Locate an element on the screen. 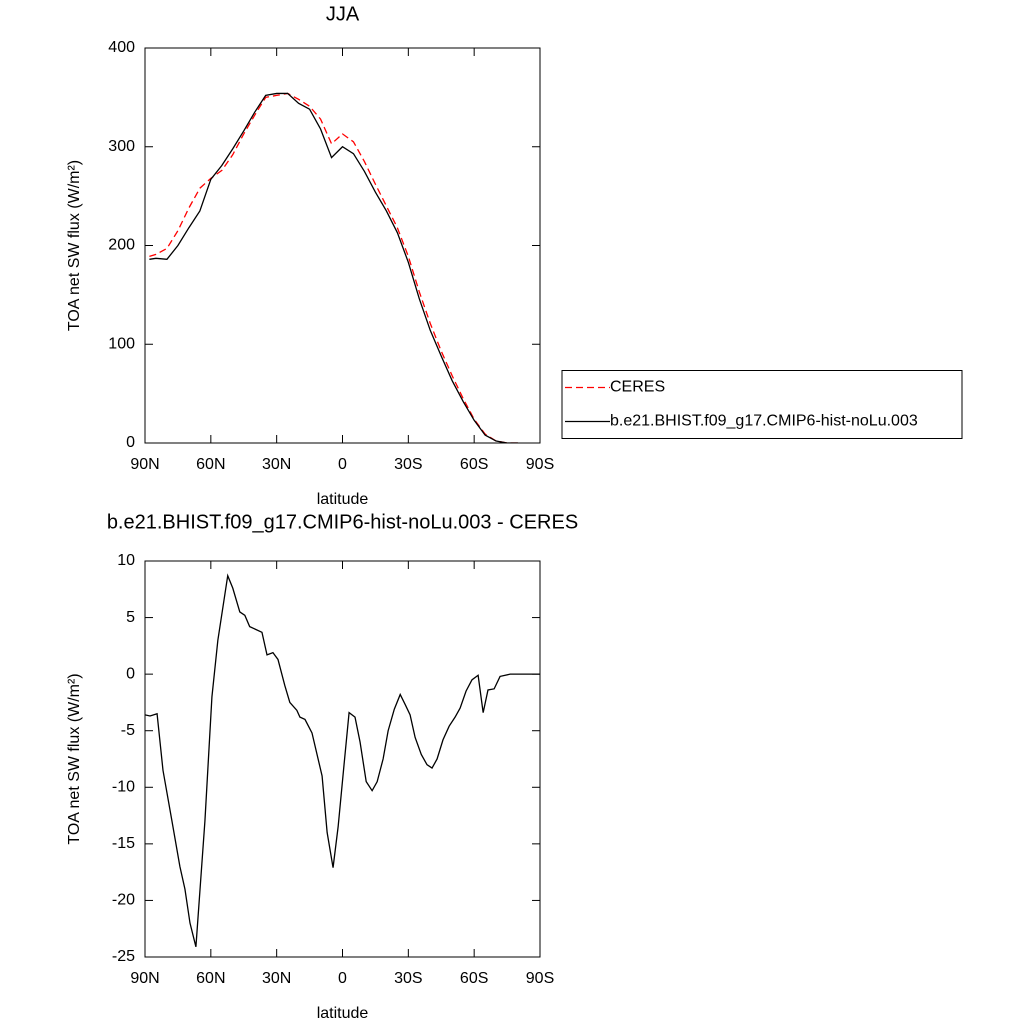 This screenshot has height=1024, width=1024. chart-title: JJA is located at coordinates (343, 14).